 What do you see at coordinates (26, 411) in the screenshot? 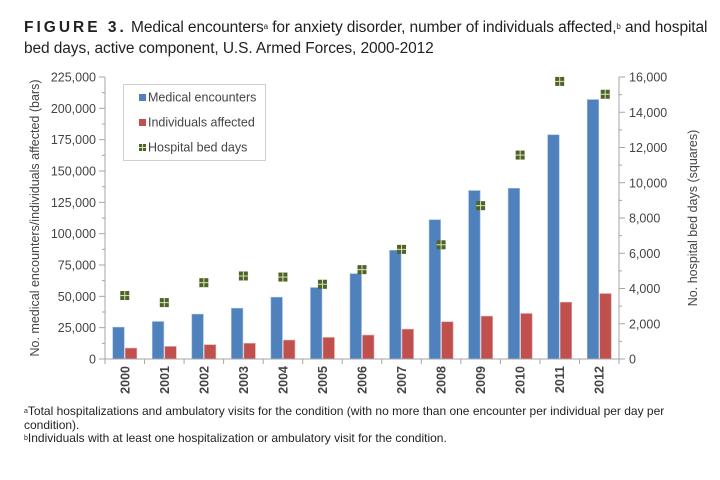
I see `footnote-a-marker: a` at bounding box center [26, 411].